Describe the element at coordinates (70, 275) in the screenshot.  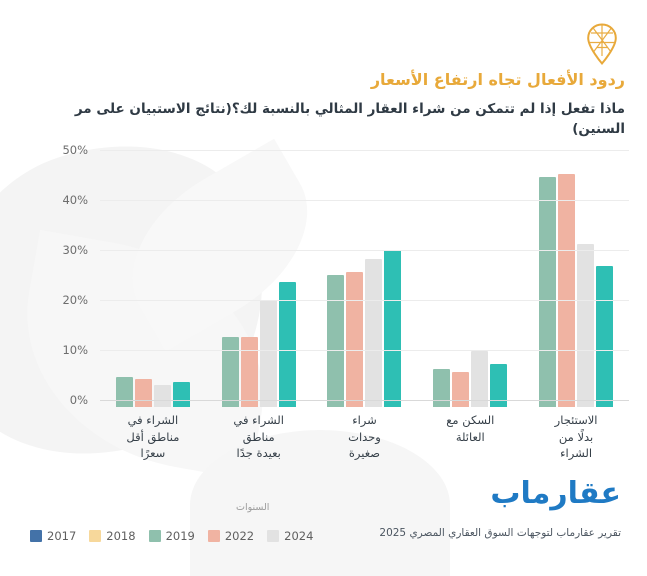
I see `y-axis: 0% 10% 20% 30% 40% 50%` at that location.